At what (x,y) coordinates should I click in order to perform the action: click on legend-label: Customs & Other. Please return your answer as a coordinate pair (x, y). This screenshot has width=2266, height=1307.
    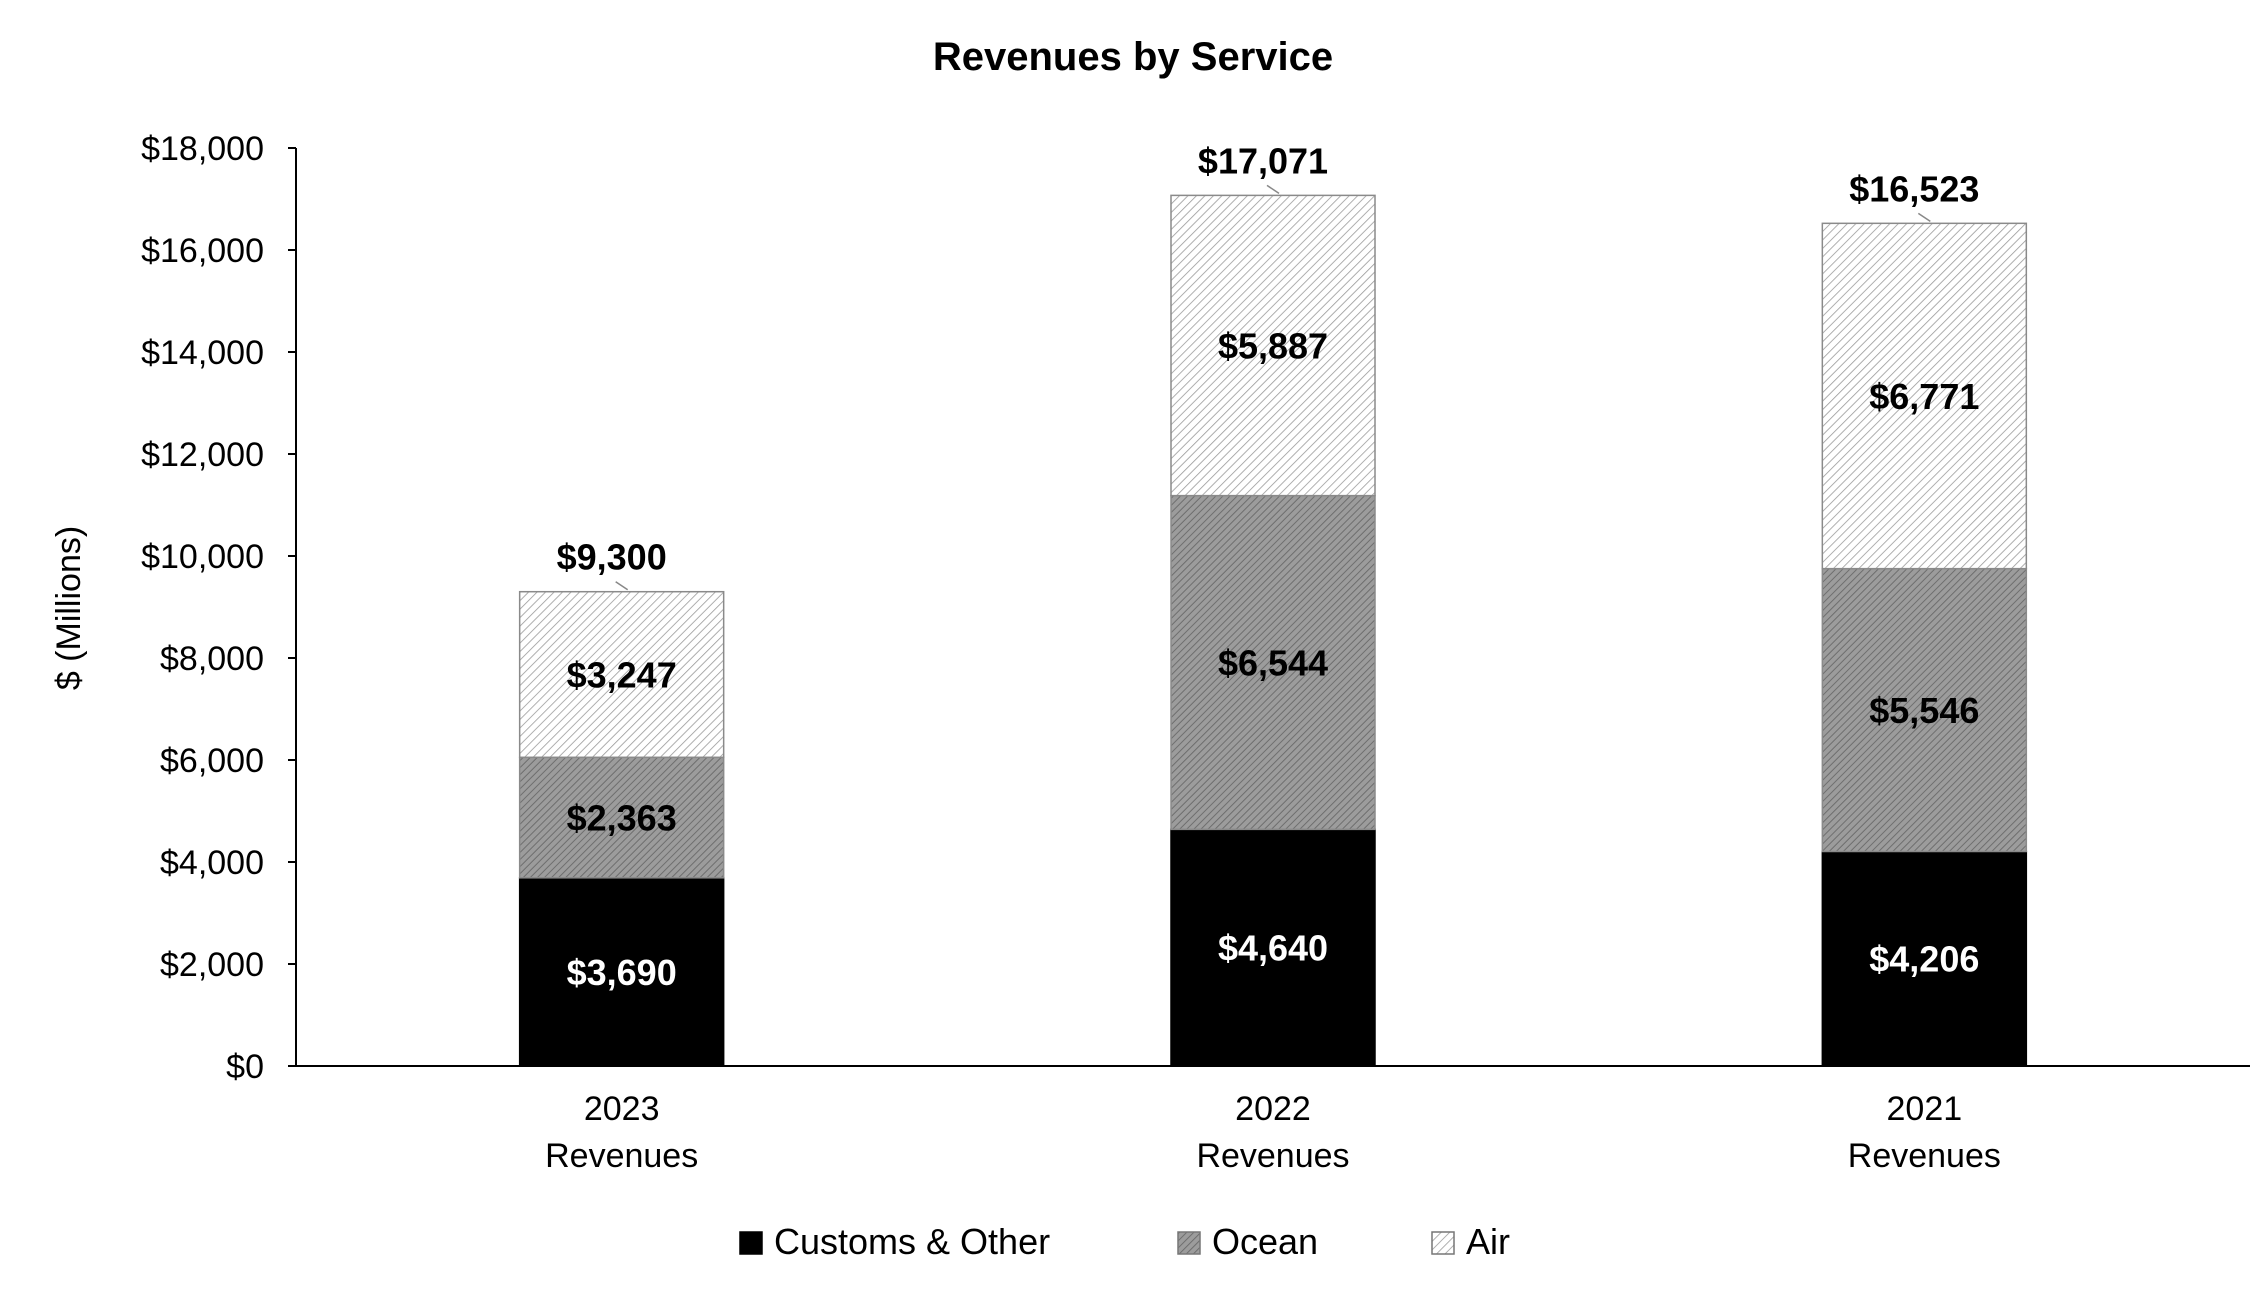
    Looking at the image, I should click on (912, 1241).